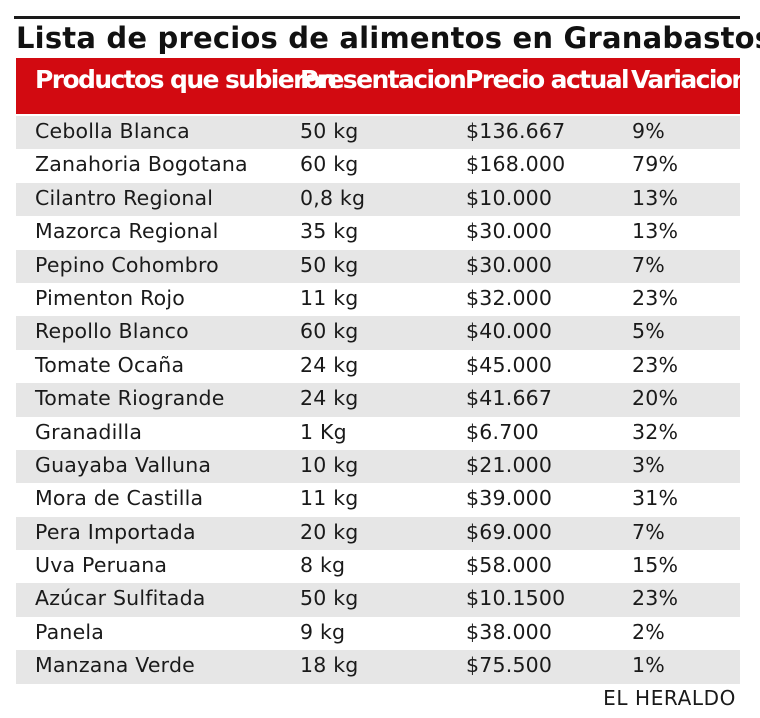 The height and width of the screenshot is (718, 760). Describe the element at coordinates (141, 164) in the screenshot. I see `product-name-cell: Zanahoria Bogotana` at that location.